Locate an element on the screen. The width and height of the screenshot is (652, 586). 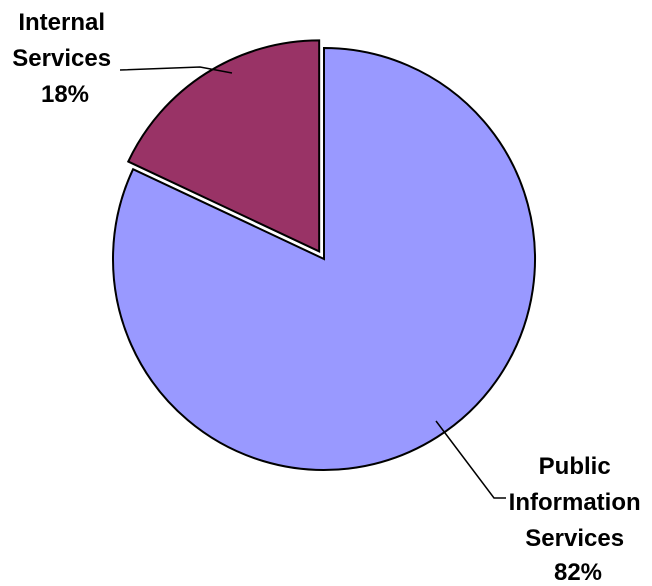
leader-line-internal-services is located at coordinates (176, 70).